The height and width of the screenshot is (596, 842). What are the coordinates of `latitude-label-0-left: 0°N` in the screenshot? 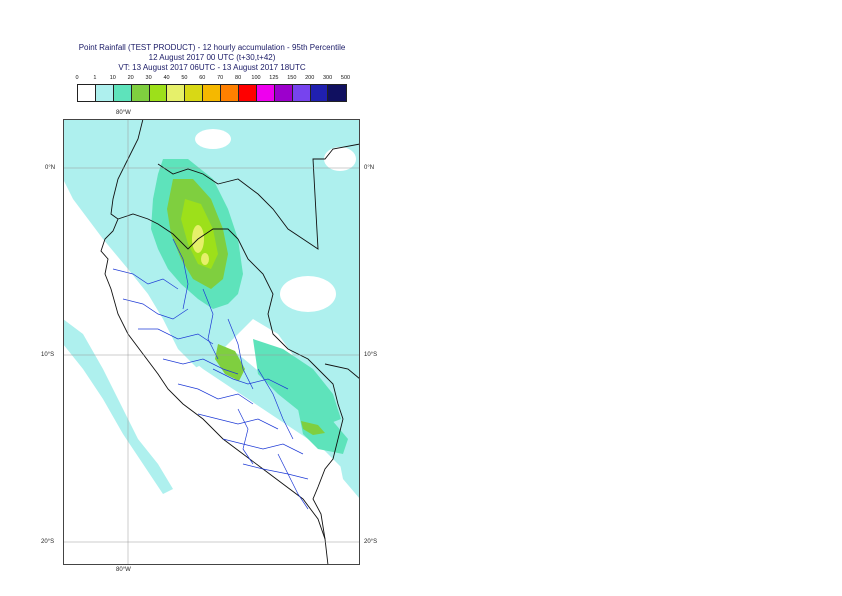 It's located at (50, 168).